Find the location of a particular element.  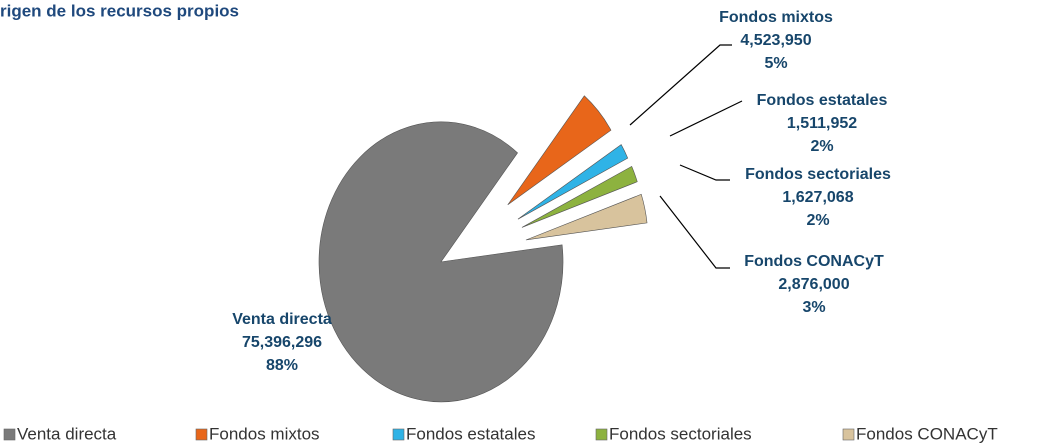

slice-label-name: Fondos CONACyT is located at coordinates (814, 261).